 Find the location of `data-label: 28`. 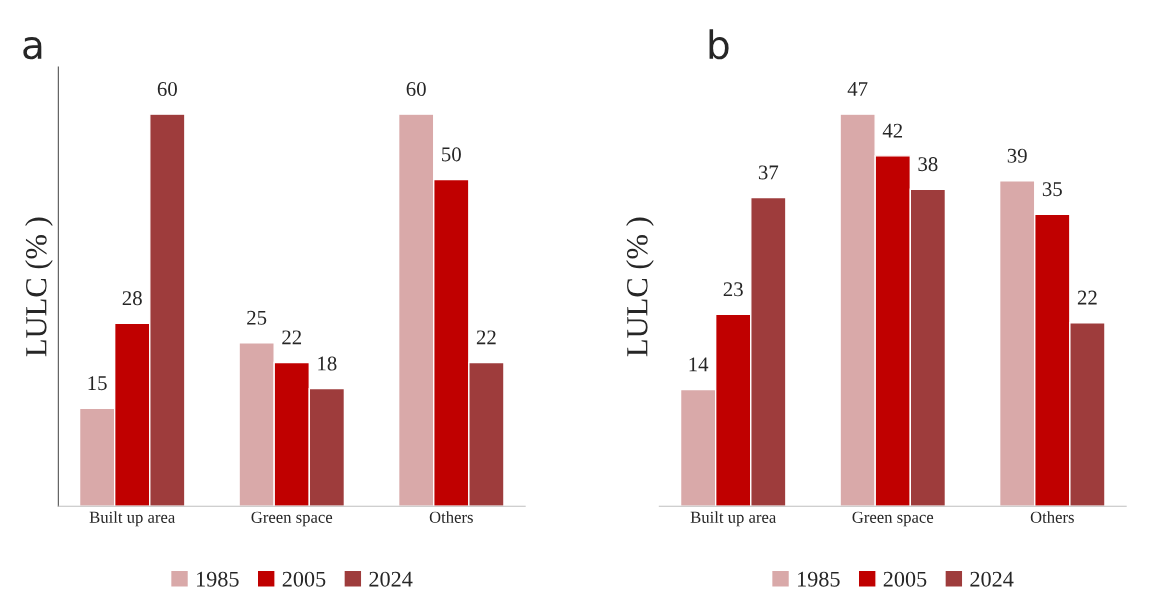

data-label: 28 is located at coordinates (132, 298).